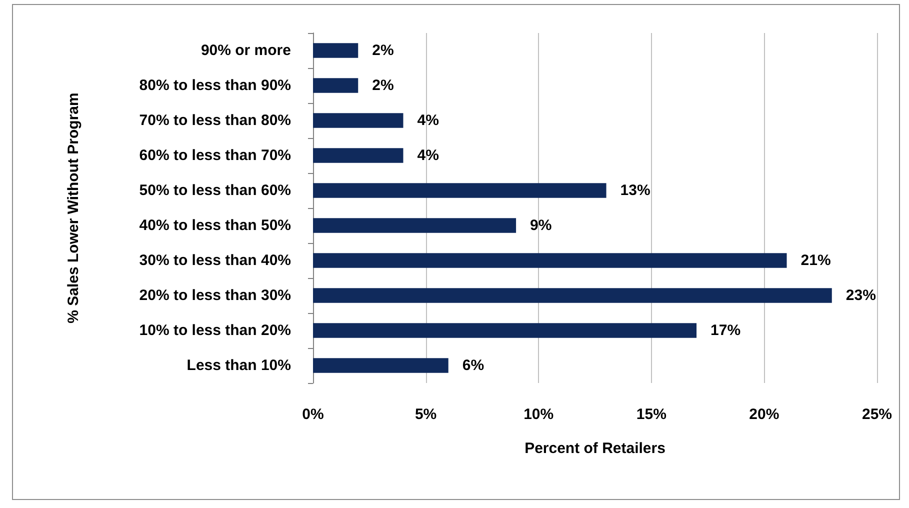 Image resolution: width=909 pixels, height=508 pixels. I want to click on y-tick-label: 60% to less than 70%, so click(215, 155).